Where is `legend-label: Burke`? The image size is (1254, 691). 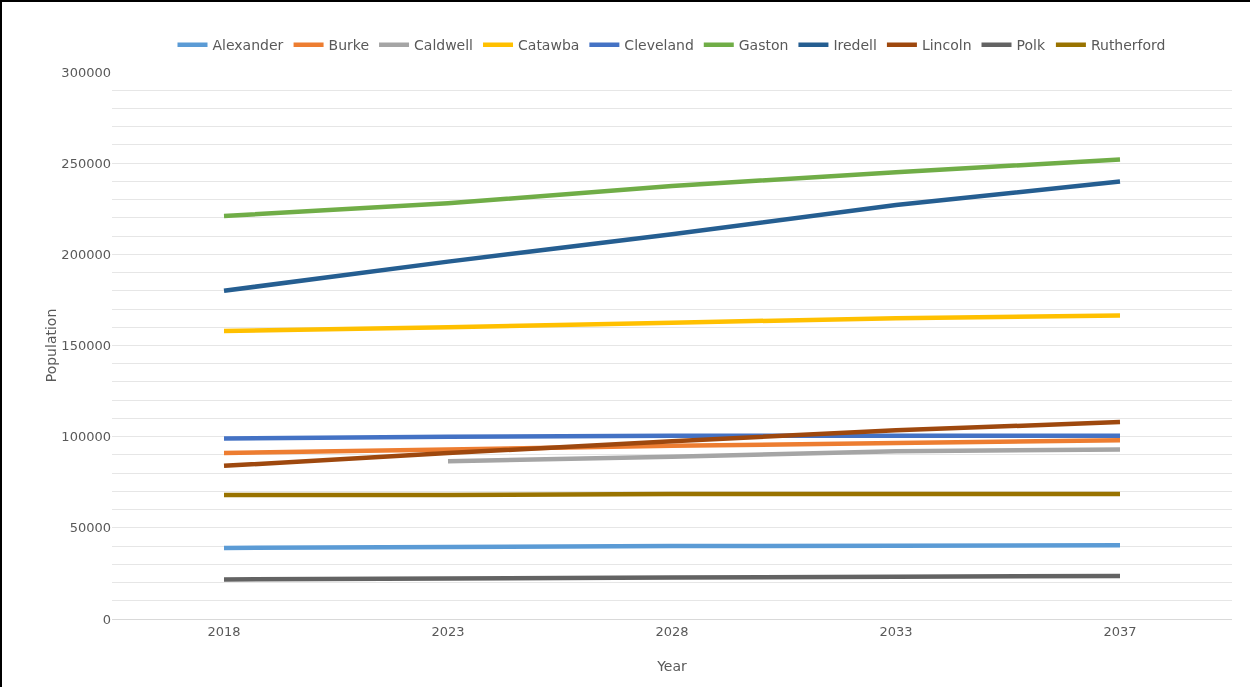 legend-label: Burke is located at coordinates (349, 45).